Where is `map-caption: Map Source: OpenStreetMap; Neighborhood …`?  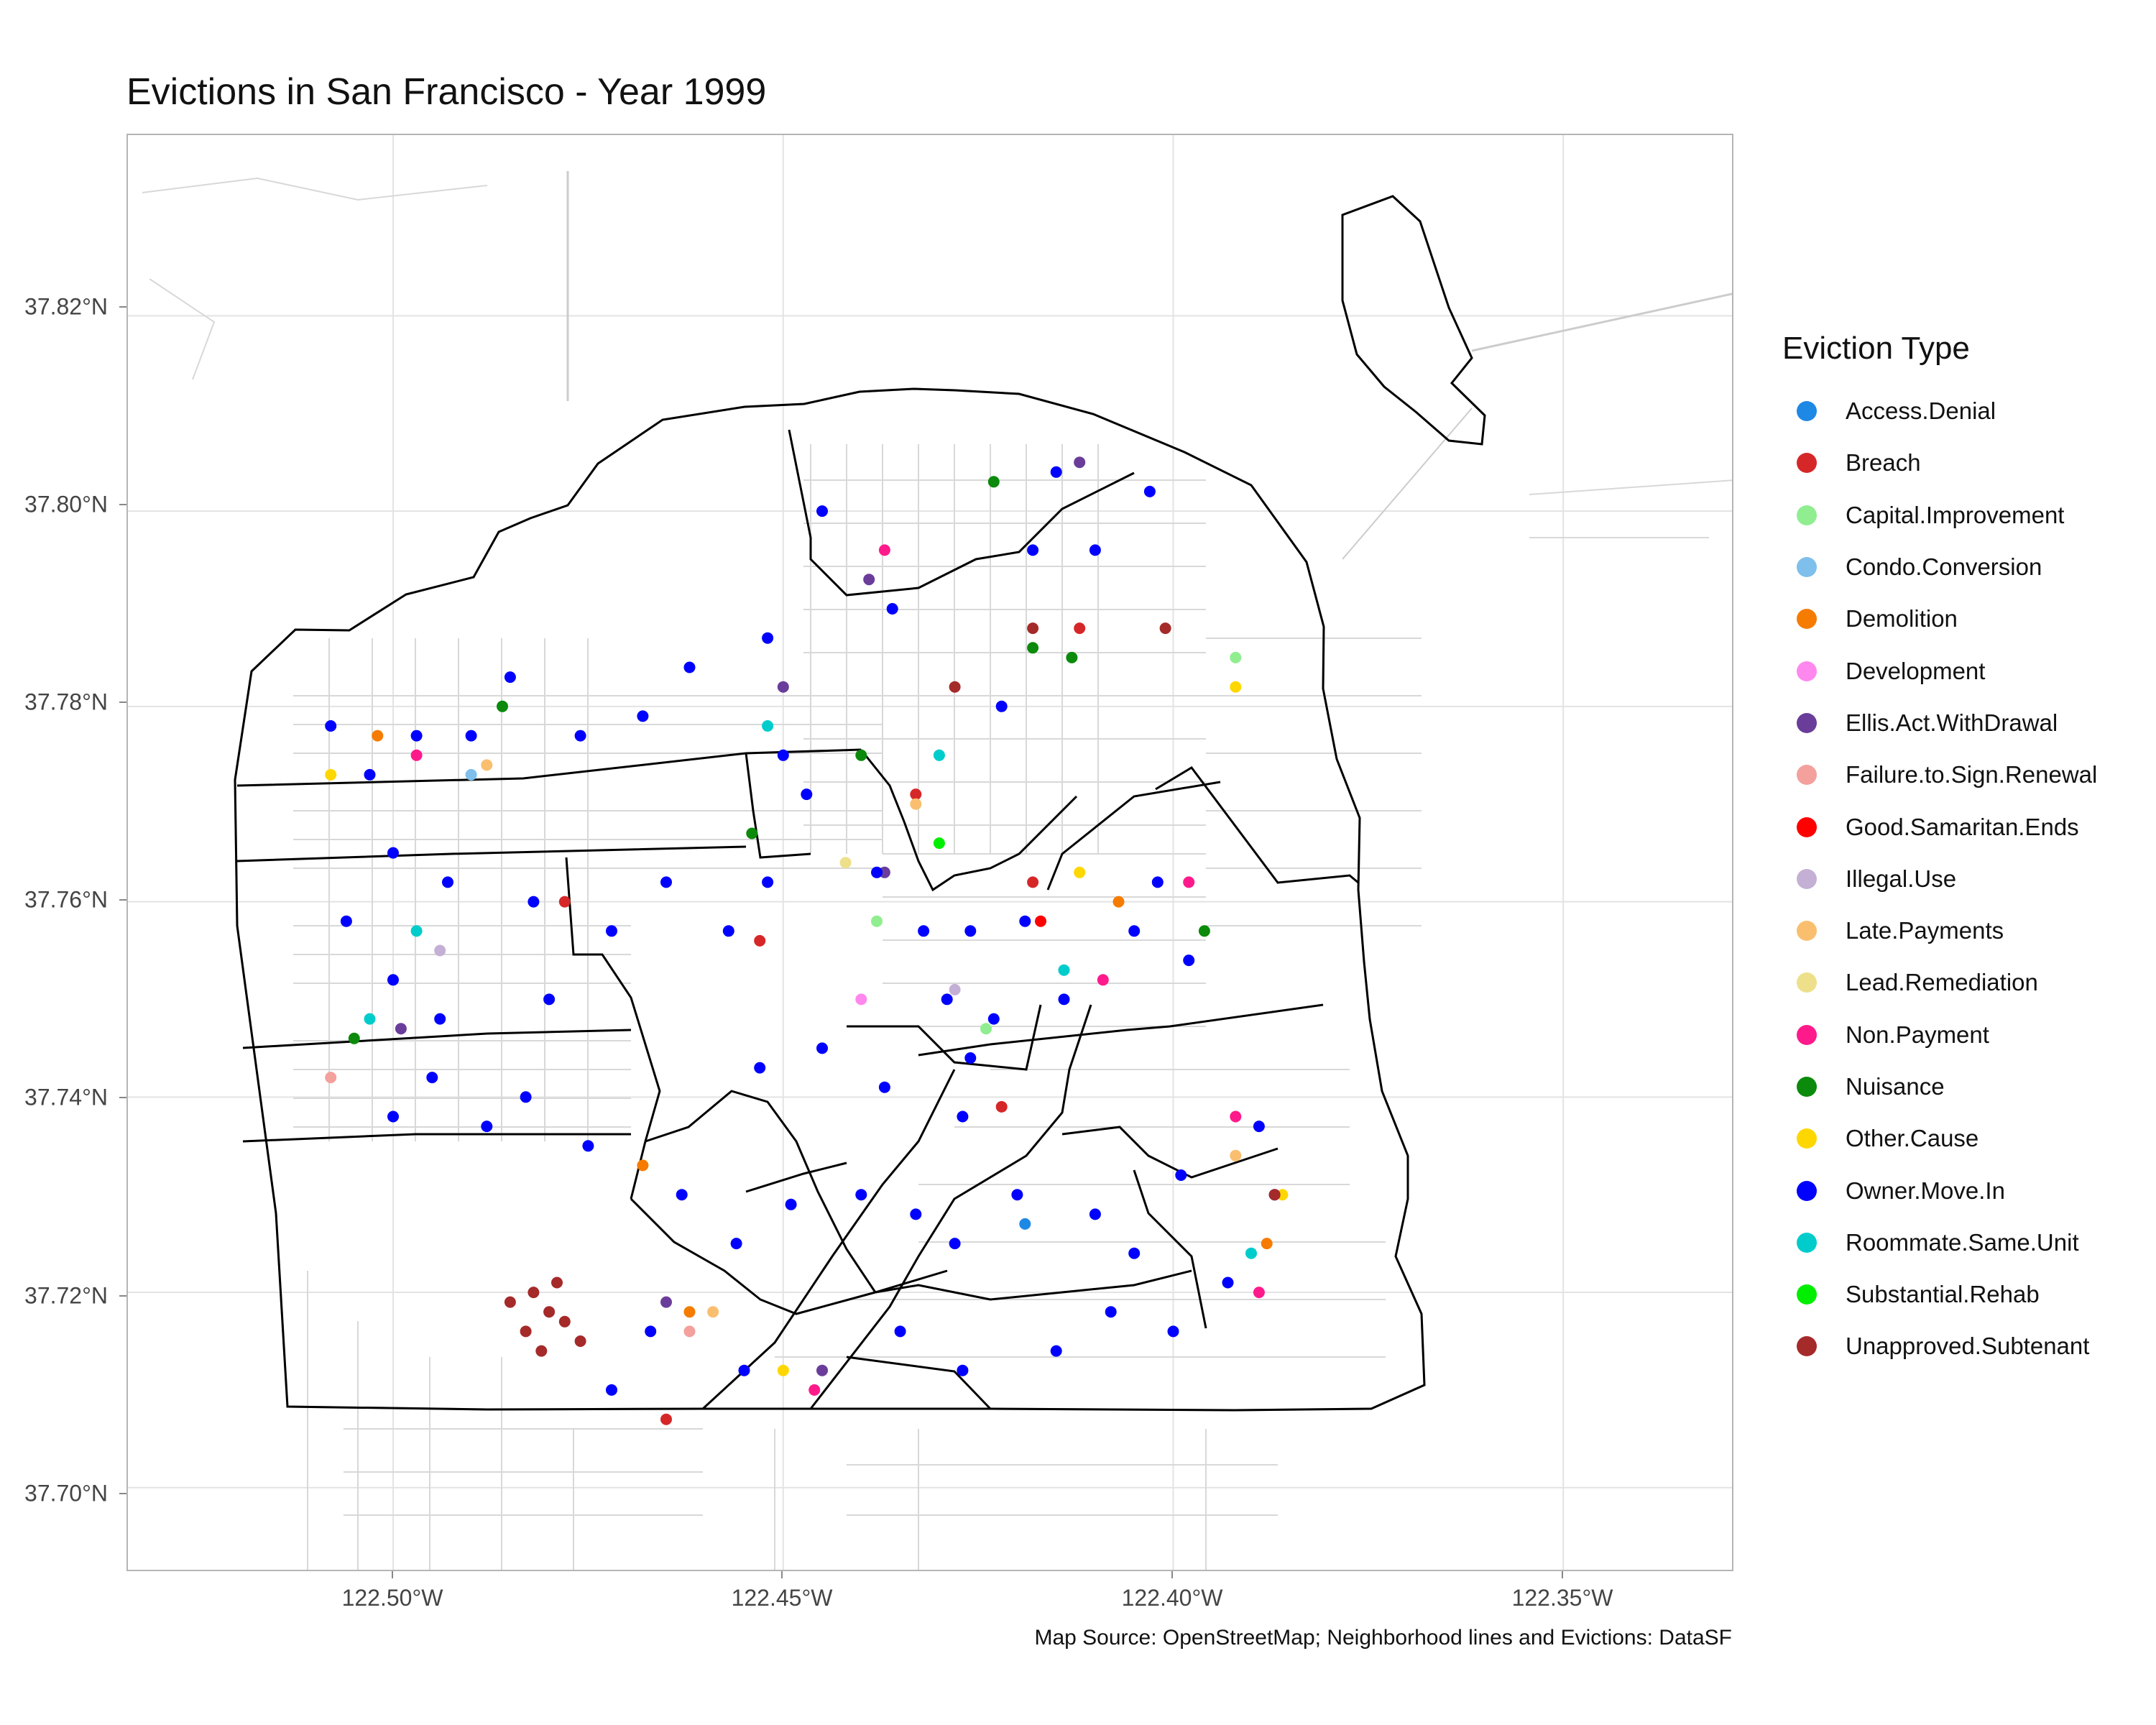
map-caption: Map Source: OpenStreetMap; Neighborhood … is located at coordinates (1383, 1638).